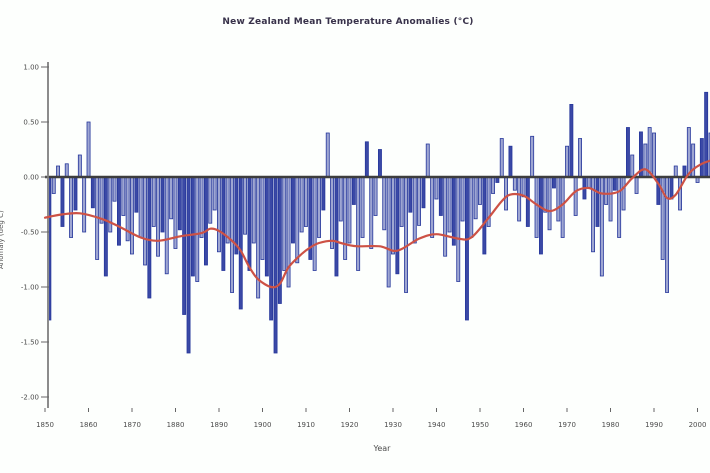  Describe the element at coordinates (219, 425) in the screenshot. I see `x-tick-label: 1890` at that location.